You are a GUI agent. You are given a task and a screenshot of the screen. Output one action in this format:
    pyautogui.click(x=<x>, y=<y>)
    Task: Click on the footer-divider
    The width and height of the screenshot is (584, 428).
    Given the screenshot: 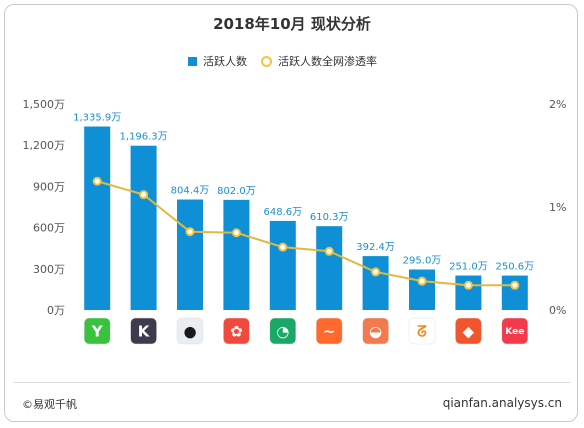 What is the action you would take?
    pyautogui.click(x=292, y=382)
    